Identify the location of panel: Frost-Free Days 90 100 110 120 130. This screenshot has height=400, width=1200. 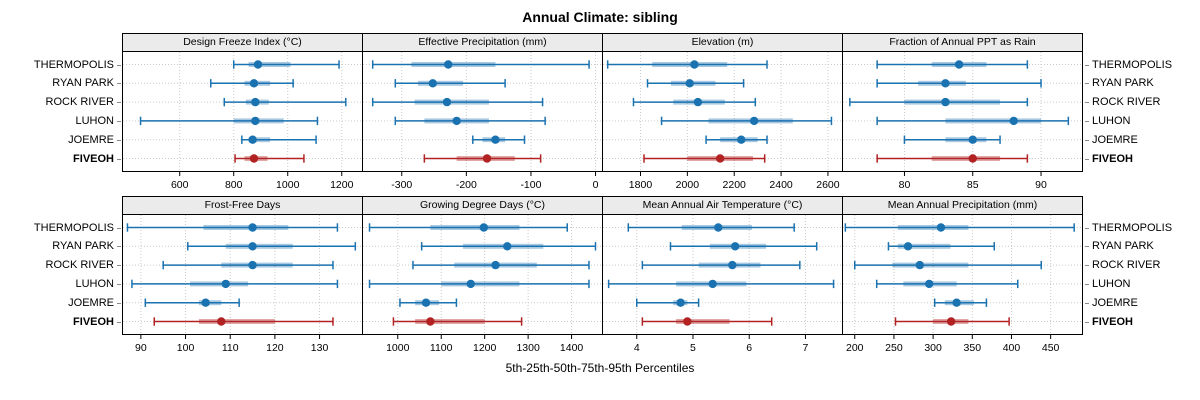
(242, 276).